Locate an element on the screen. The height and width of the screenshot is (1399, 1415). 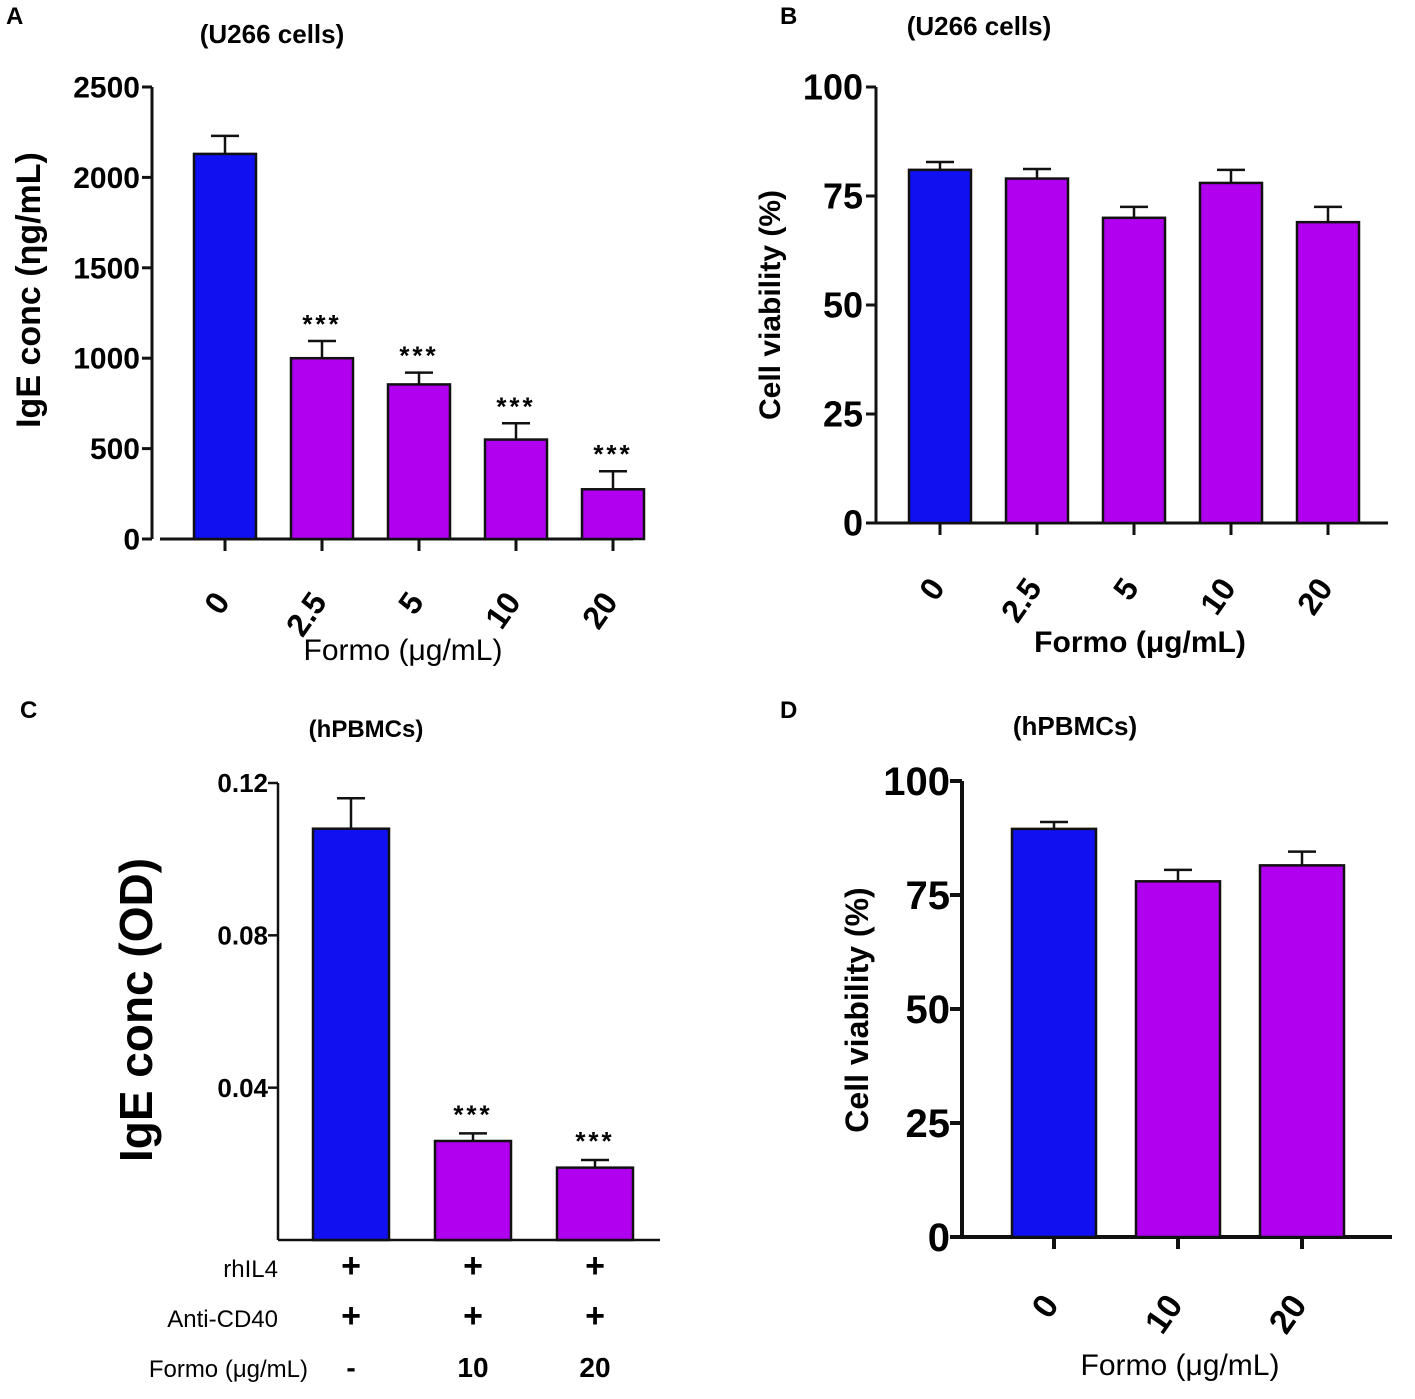
panel-a-category-label: 5 is located at coordinates (411, 602).